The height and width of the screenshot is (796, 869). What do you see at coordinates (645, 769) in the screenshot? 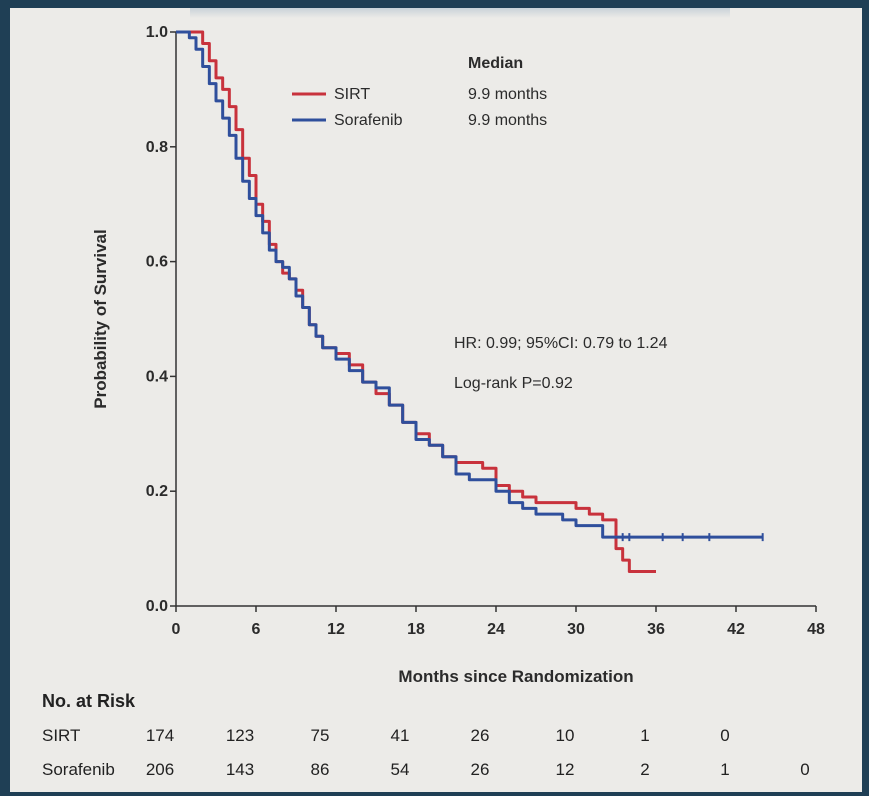
I see `risk-cell: 2` at bounding box center [645, 769].